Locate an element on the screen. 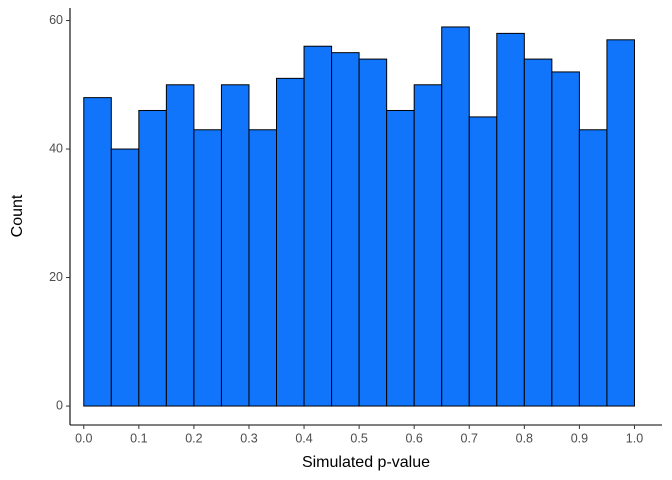  x-tick-label: 0.8 is located at coordinates (524, 438).